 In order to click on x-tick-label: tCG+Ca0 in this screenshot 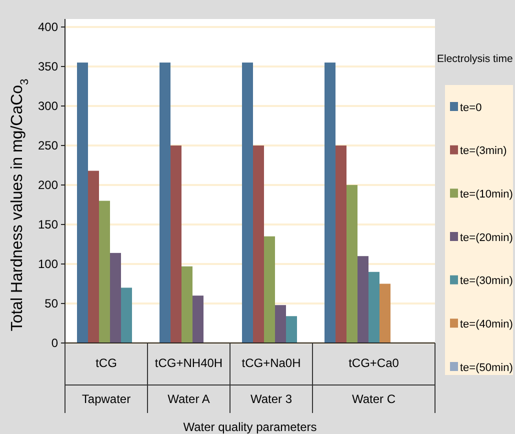, I will do `click(374, 363)`.